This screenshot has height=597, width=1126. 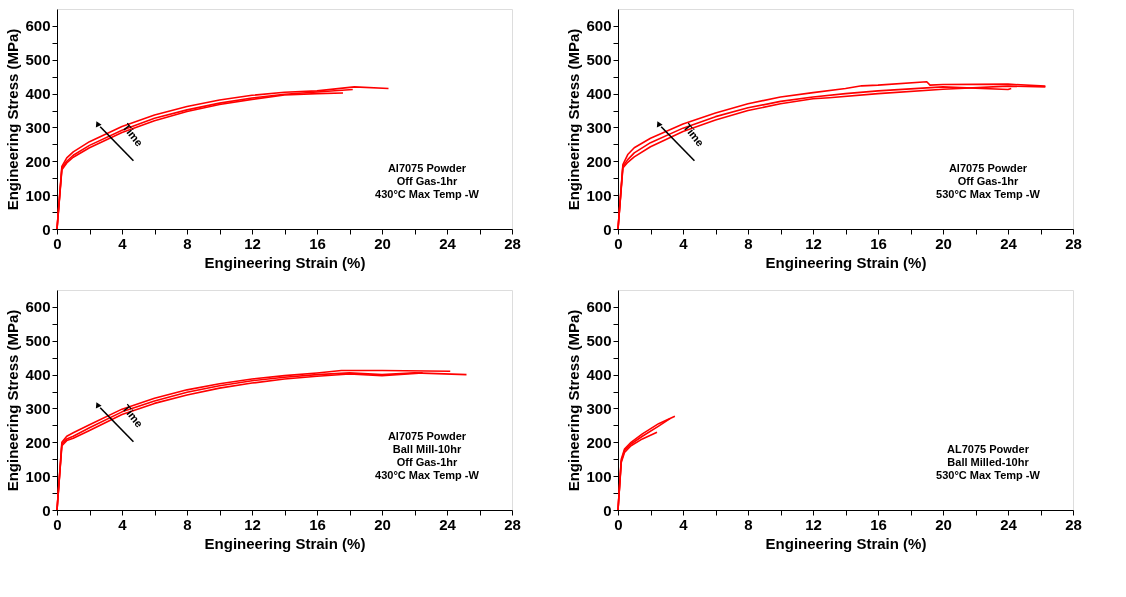 I want to click on annotation: Al7075 Powder Off Gas-1hr 530°C Max Temp -W, so click(x=988, y=181).